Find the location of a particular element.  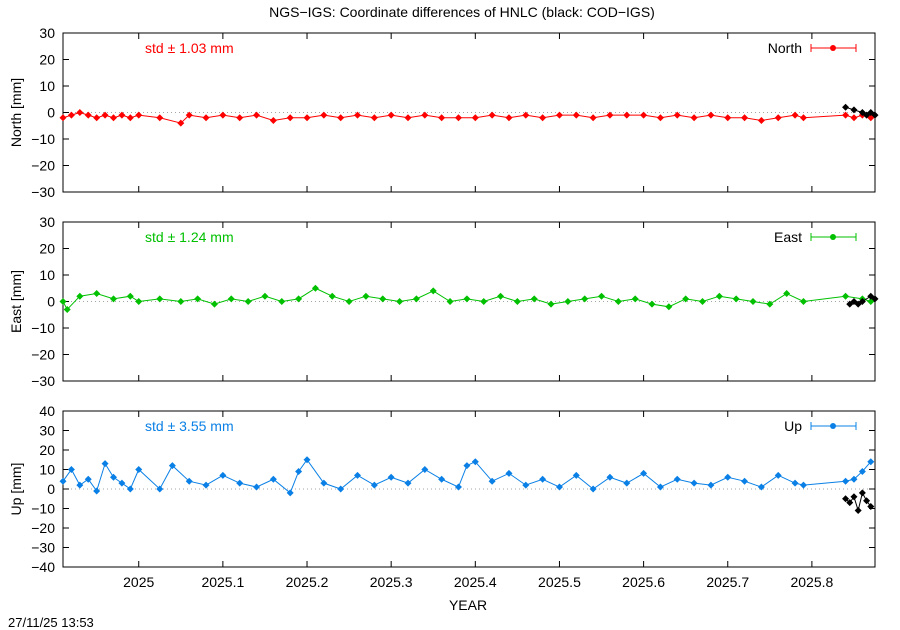

series-line-up is located at coordinates (467, 476).